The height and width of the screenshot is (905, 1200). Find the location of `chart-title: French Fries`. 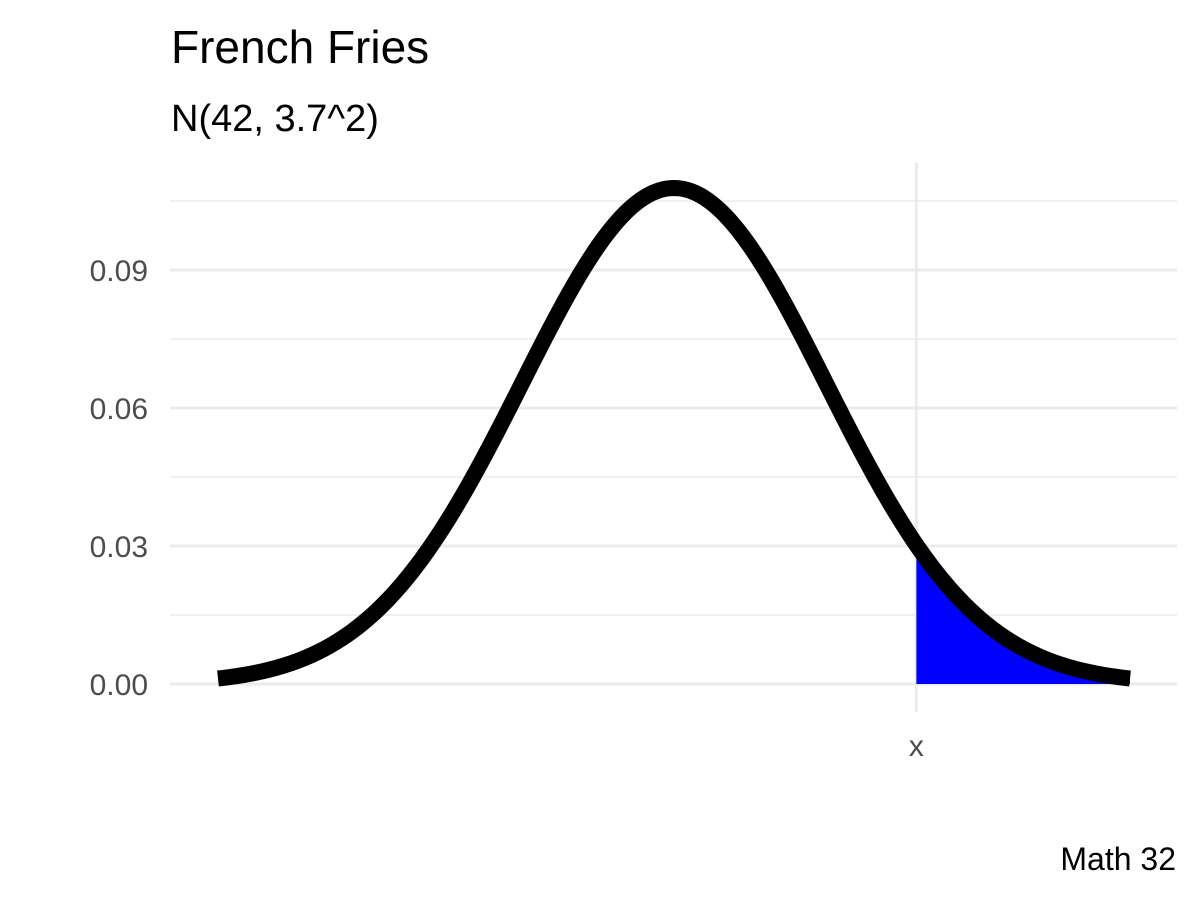

chart-title: French Fries is located at coordinates (300, 47).